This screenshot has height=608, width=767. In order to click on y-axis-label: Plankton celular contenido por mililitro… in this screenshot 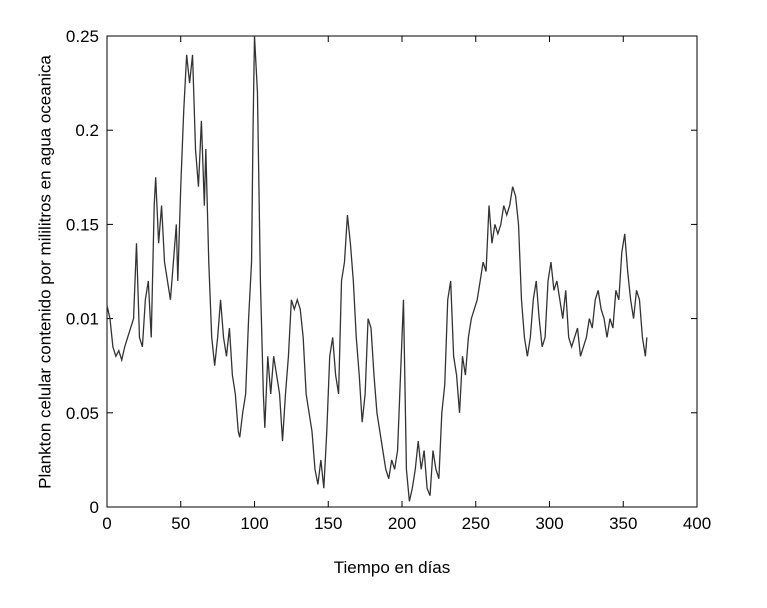, I will do `click(44, 272)`.